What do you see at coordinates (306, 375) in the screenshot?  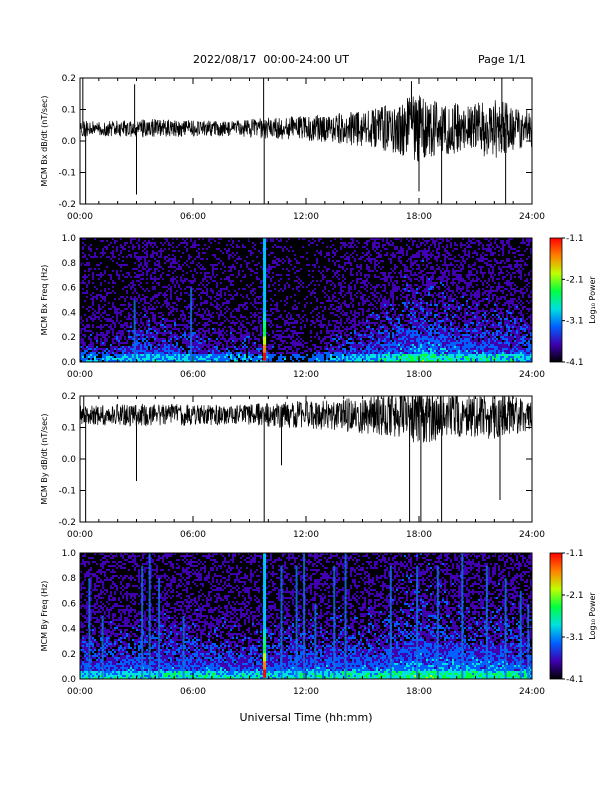 I see `panel-2-xtick-2: 12:00` at bounding box center [306, 375].